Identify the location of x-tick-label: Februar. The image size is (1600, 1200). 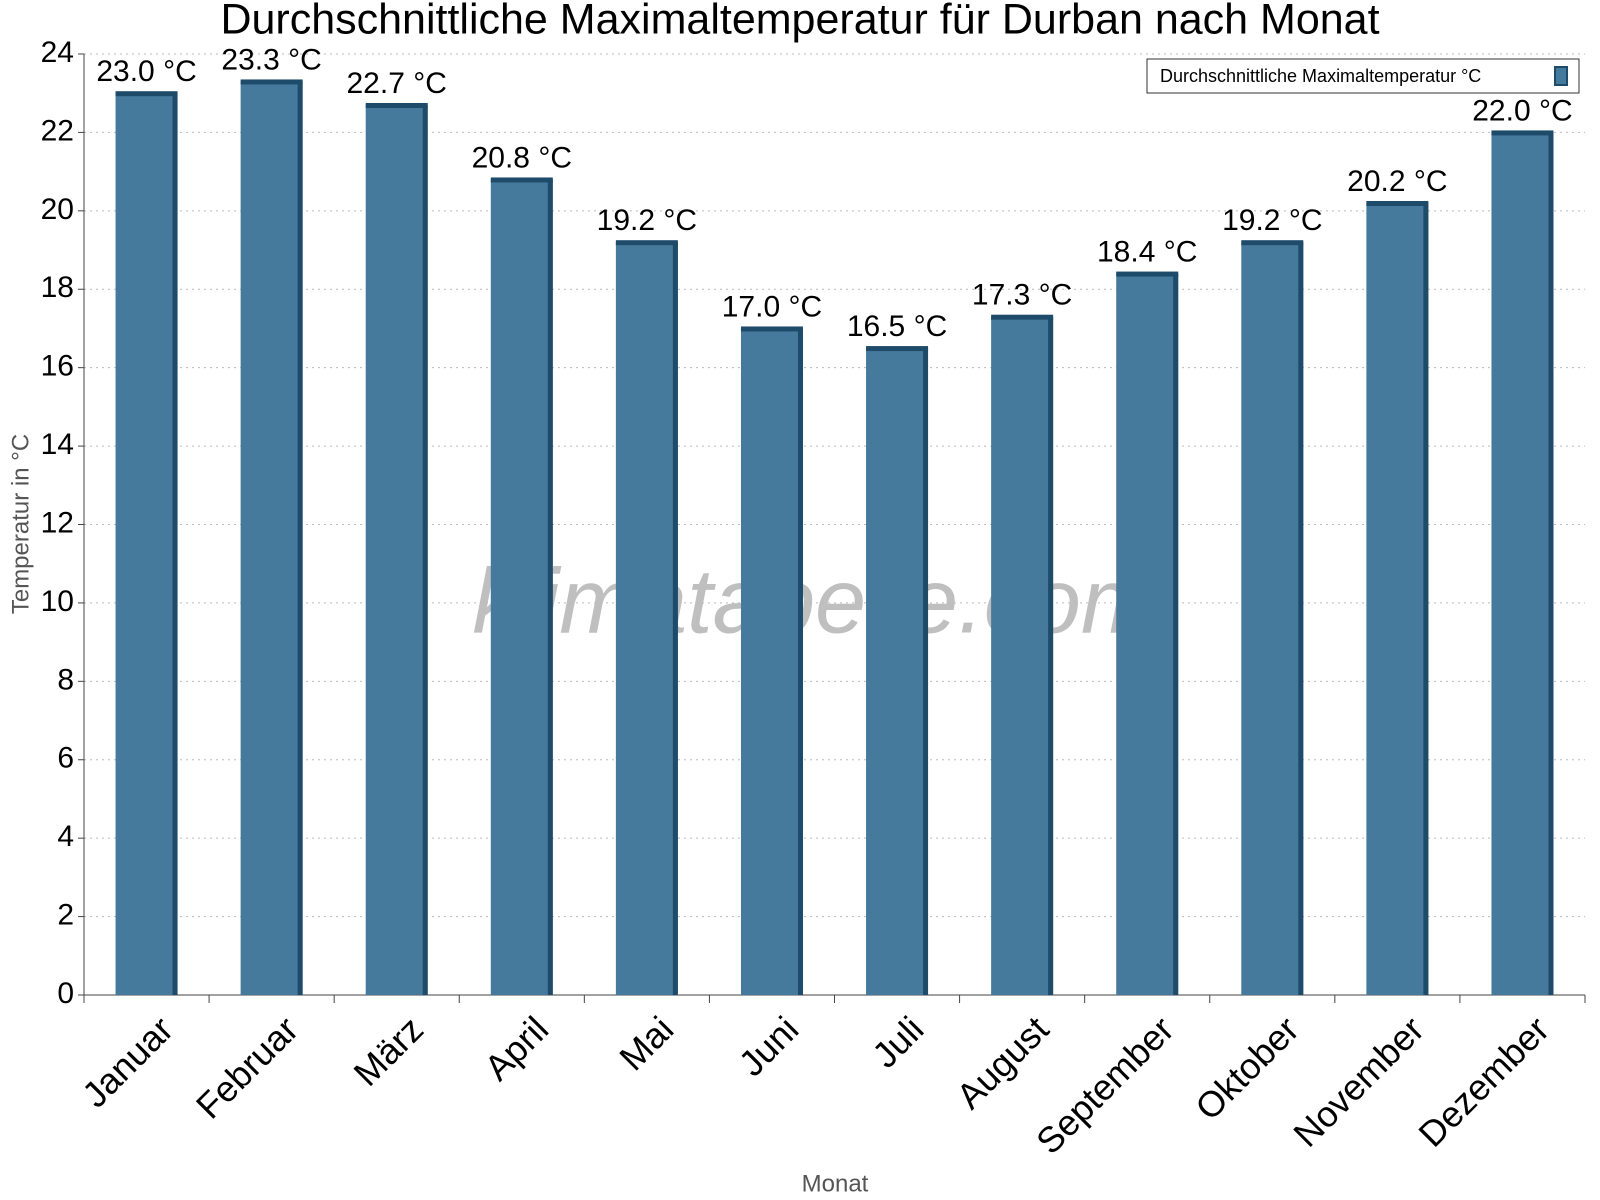
(247, 1067).